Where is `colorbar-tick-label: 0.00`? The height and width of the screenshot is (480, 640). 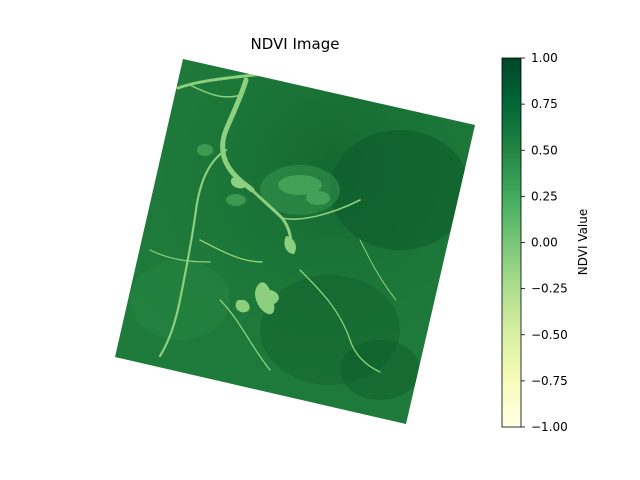
colorbar-tick-label: 0.00 is located at coordinates (544, 243).